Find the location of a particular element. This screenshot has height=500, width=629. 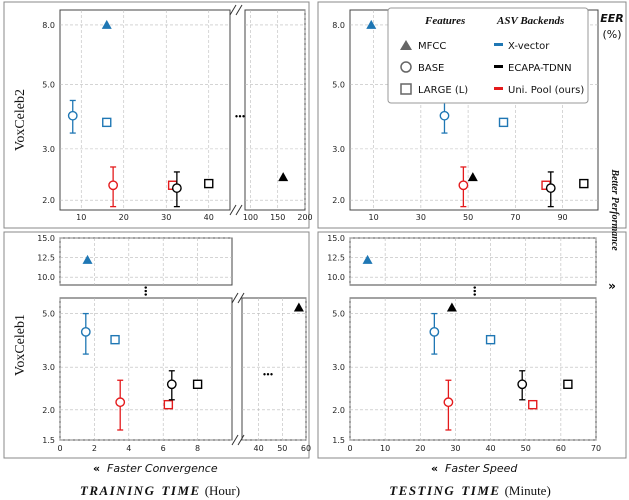

train-vox1-point-circle-ecapa is located at coordinates (171, 384).